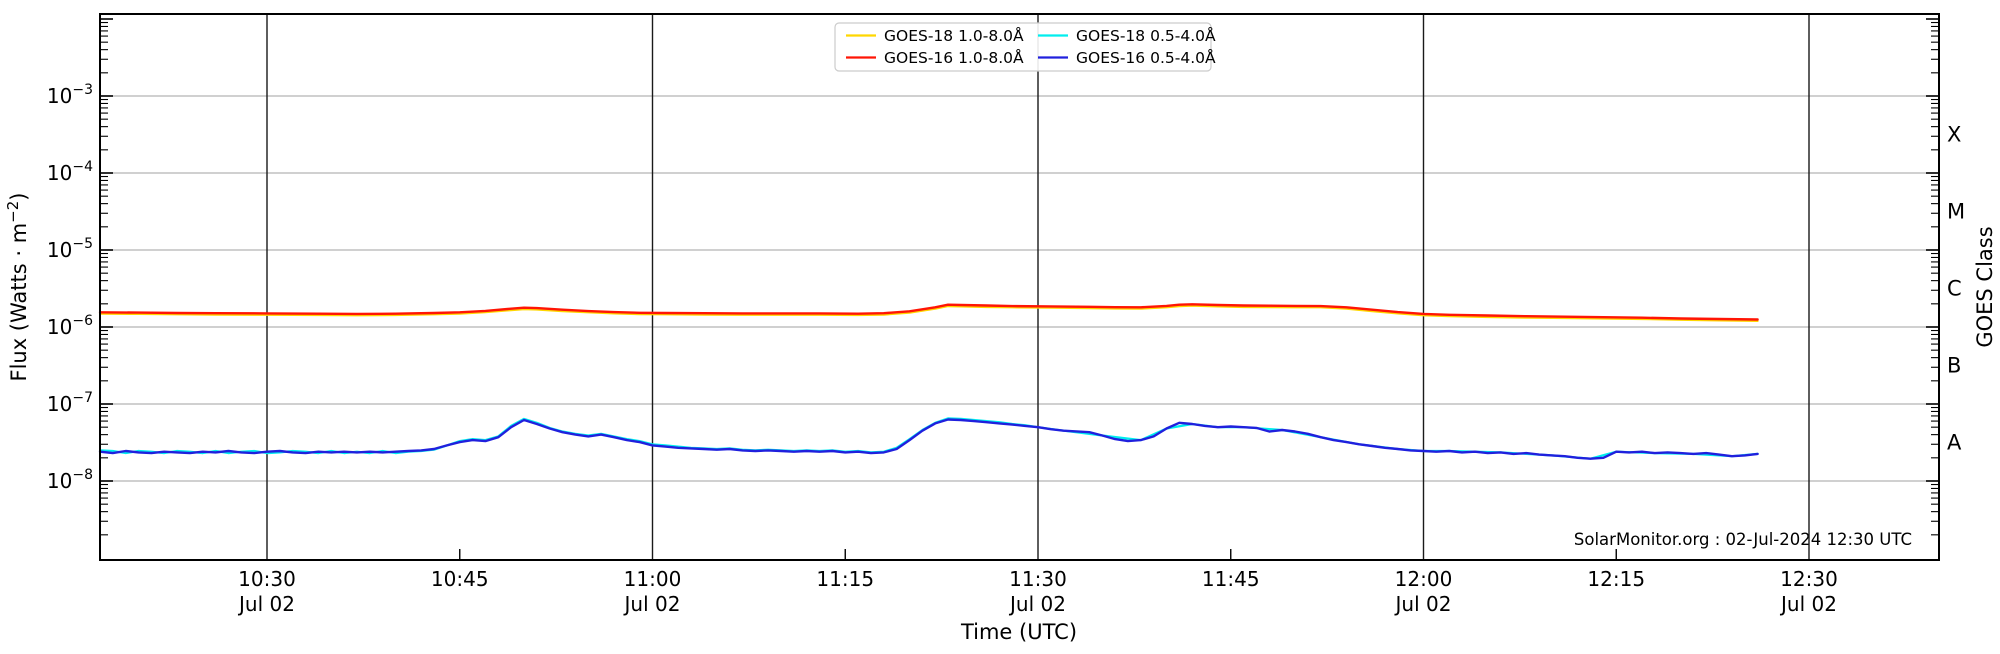  I want to click on y-tick-label: 10⁻⁸, so click(70, 480).